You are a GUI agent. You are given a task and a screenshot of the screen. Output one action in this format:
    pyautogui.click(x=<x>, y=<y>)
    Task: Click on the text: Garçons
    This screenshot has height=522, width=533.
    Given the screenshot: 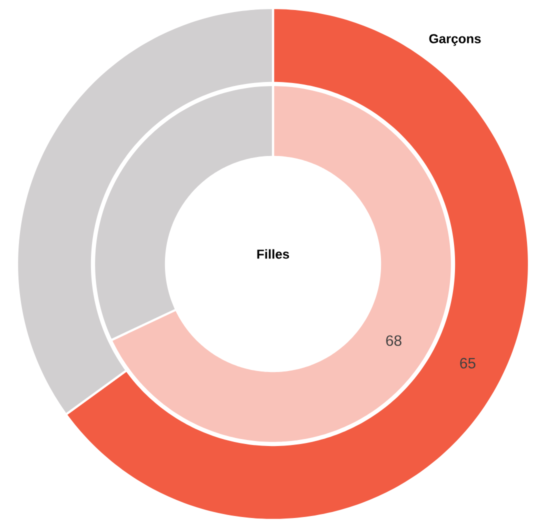 What is the action you would take?
    pyautogui.click(x=455, y=40)
    